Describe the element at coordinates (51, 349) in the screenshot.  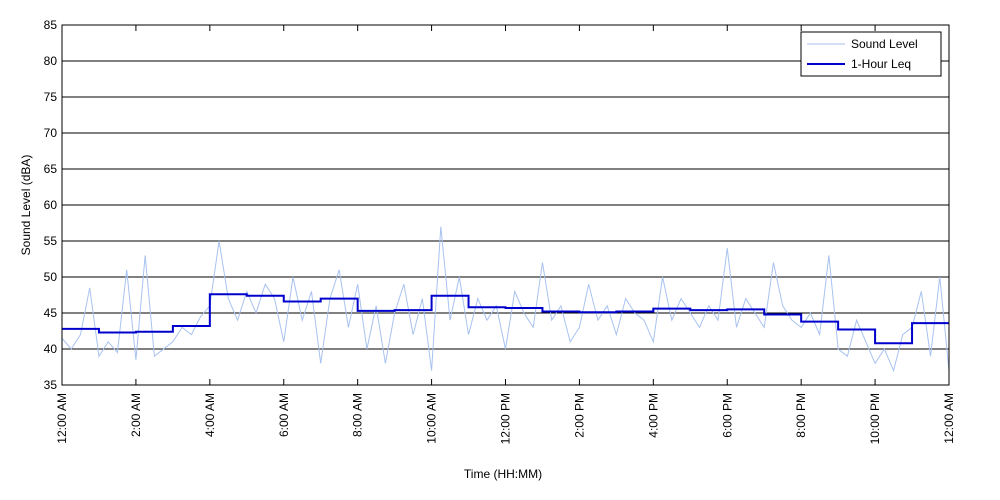
I see `y-tick-label: 40` at that location.